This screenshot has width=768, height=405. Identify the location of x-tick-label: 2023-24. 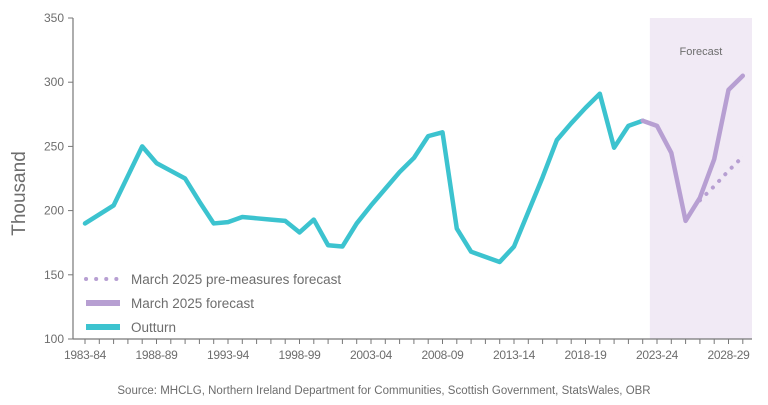
(657, 355).